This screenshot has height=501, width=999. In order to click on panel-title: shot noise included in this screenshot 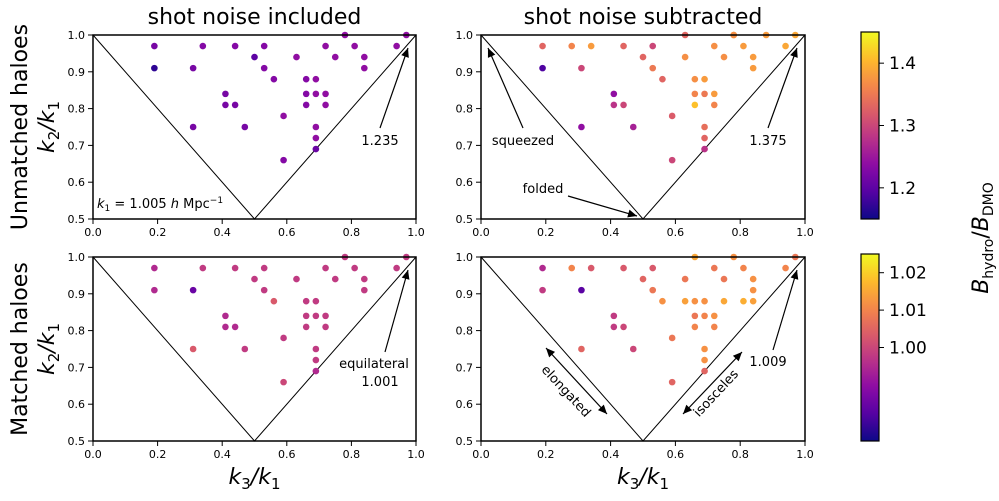, I will do `click(255, 17)`.